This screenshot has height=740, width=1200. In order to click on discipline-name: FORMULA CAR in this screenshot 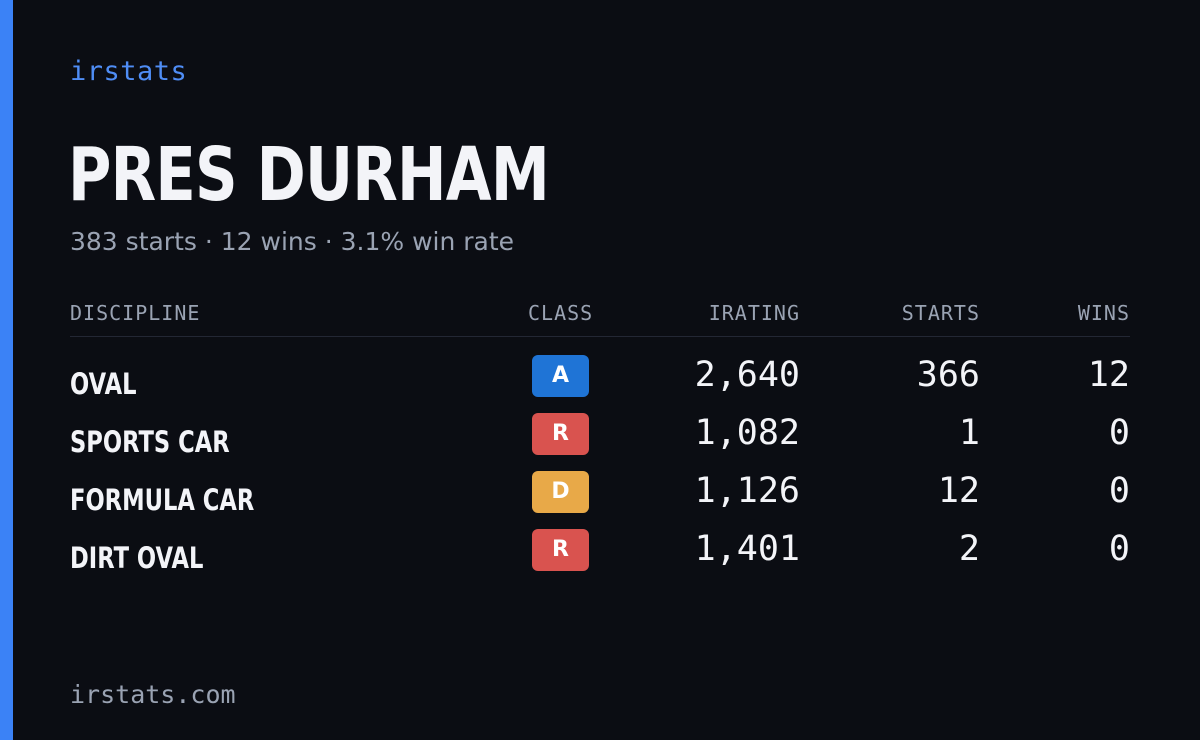, I will do `click(162, 500)`.